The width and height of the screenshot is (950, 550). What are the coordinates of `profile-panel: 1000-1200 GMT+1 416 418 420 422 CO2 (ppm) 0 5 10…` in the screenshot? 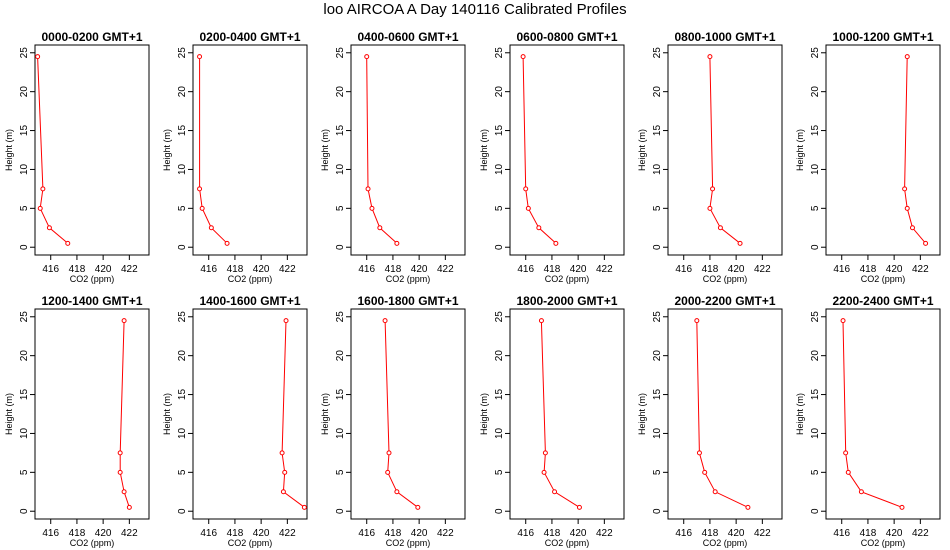 It's located at (868, 157).